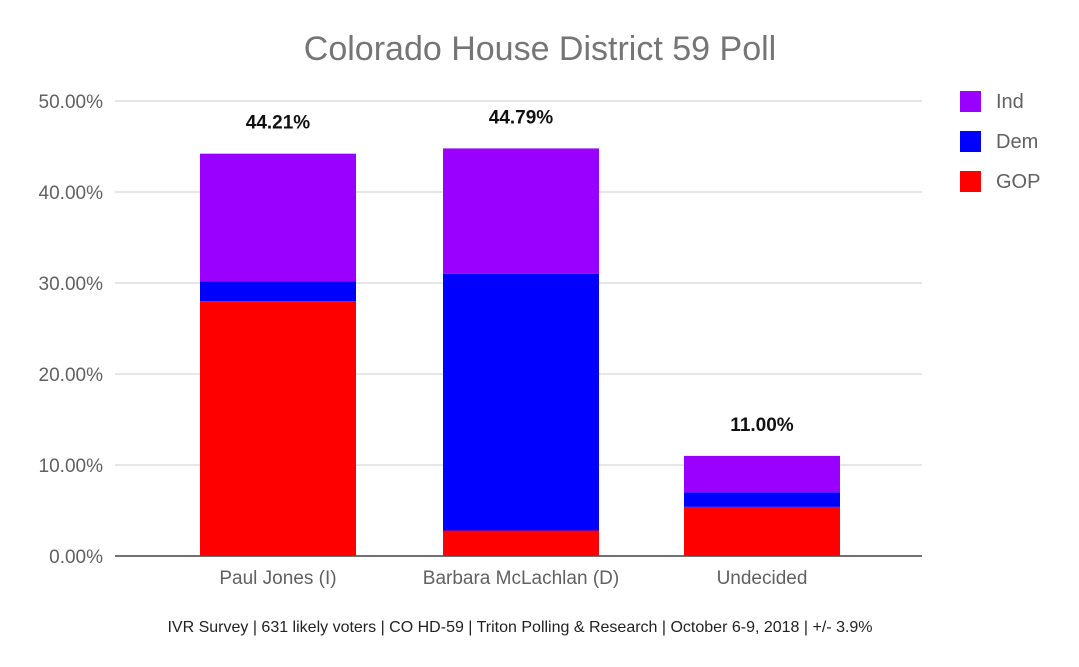 The image size is (1079, 667). What do you see at coordinates (970, 101) in the screenshot?
I see `legend-swatch-ind` at bounding box center [970, 101].